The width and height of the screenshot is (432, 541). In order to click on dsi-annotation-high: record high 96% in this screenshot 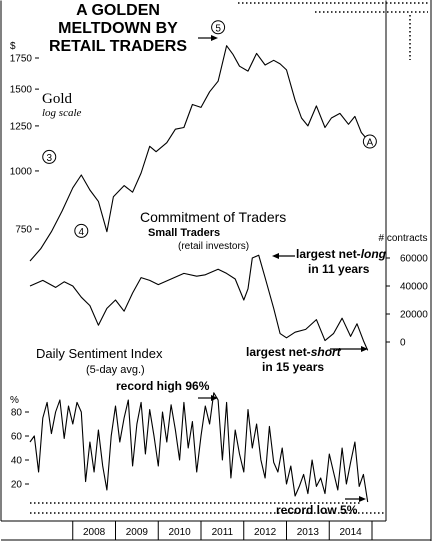, I will do `click(163, 386)`.